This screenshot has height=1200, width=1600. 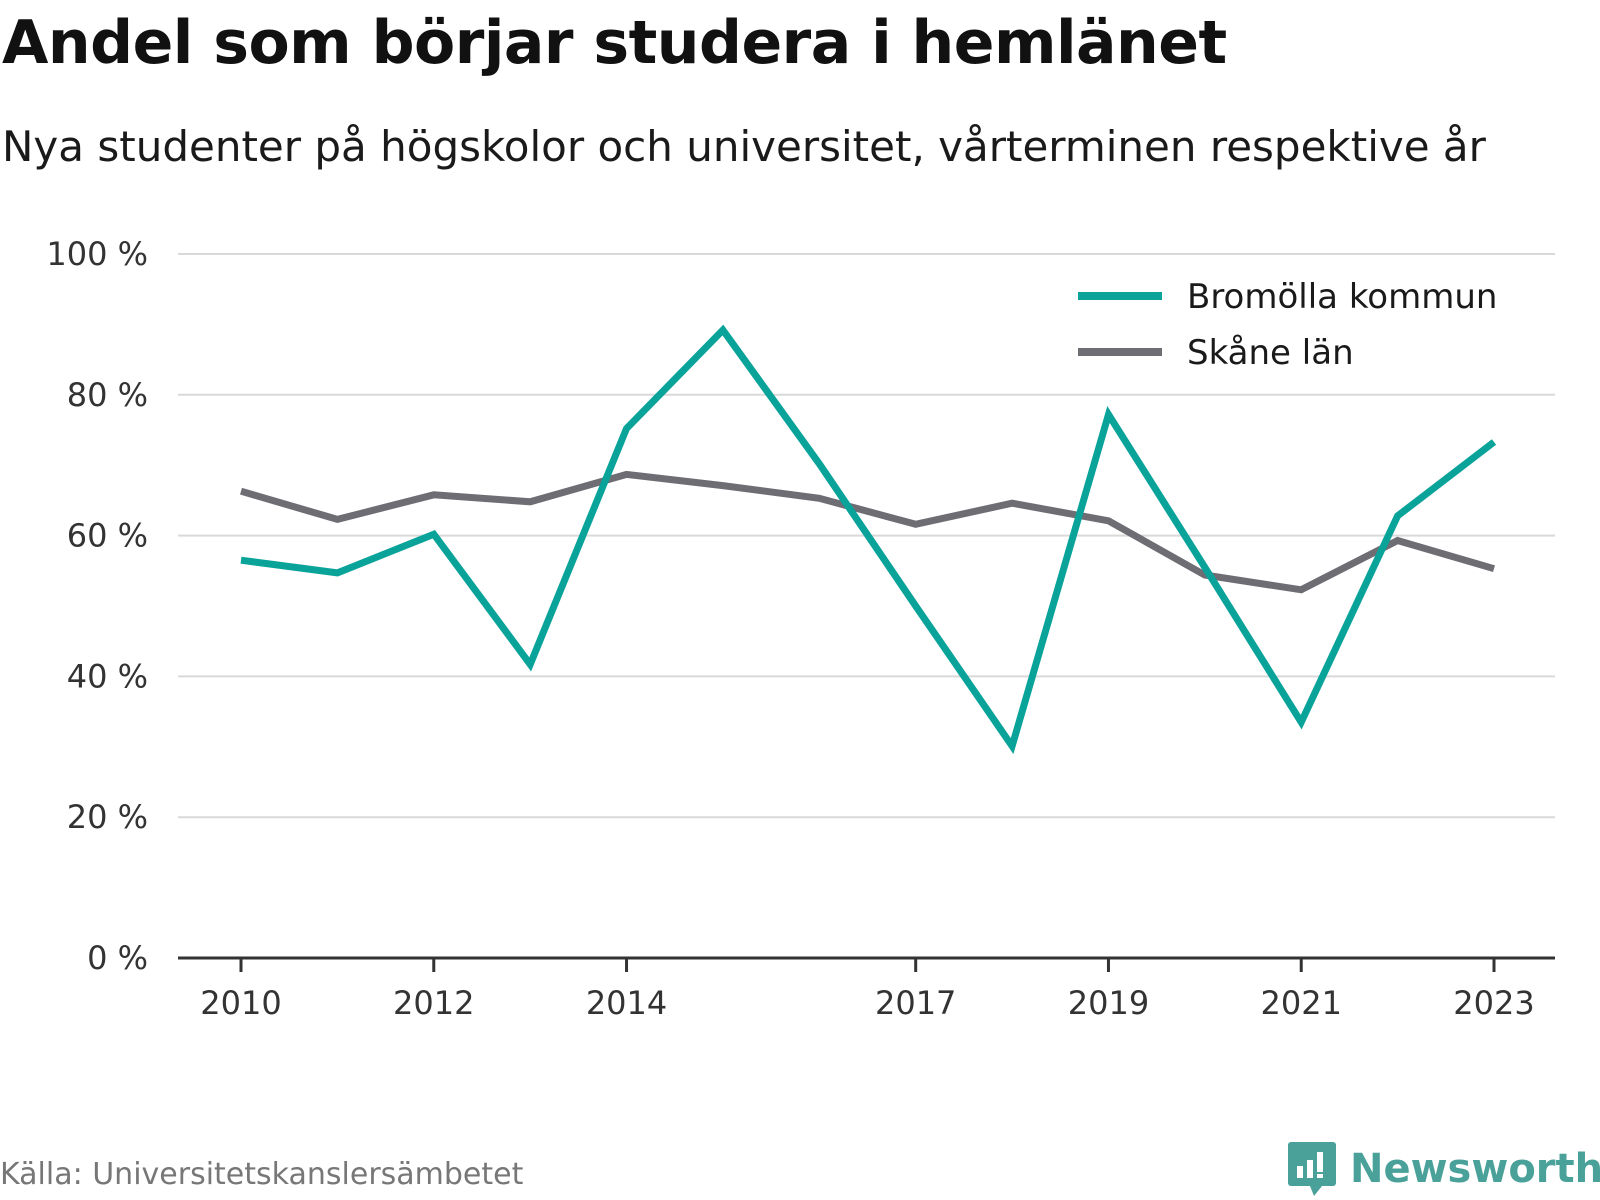 I want to click on legend: Bromölla kommun Skåne län, so click(x=1287, y=325).